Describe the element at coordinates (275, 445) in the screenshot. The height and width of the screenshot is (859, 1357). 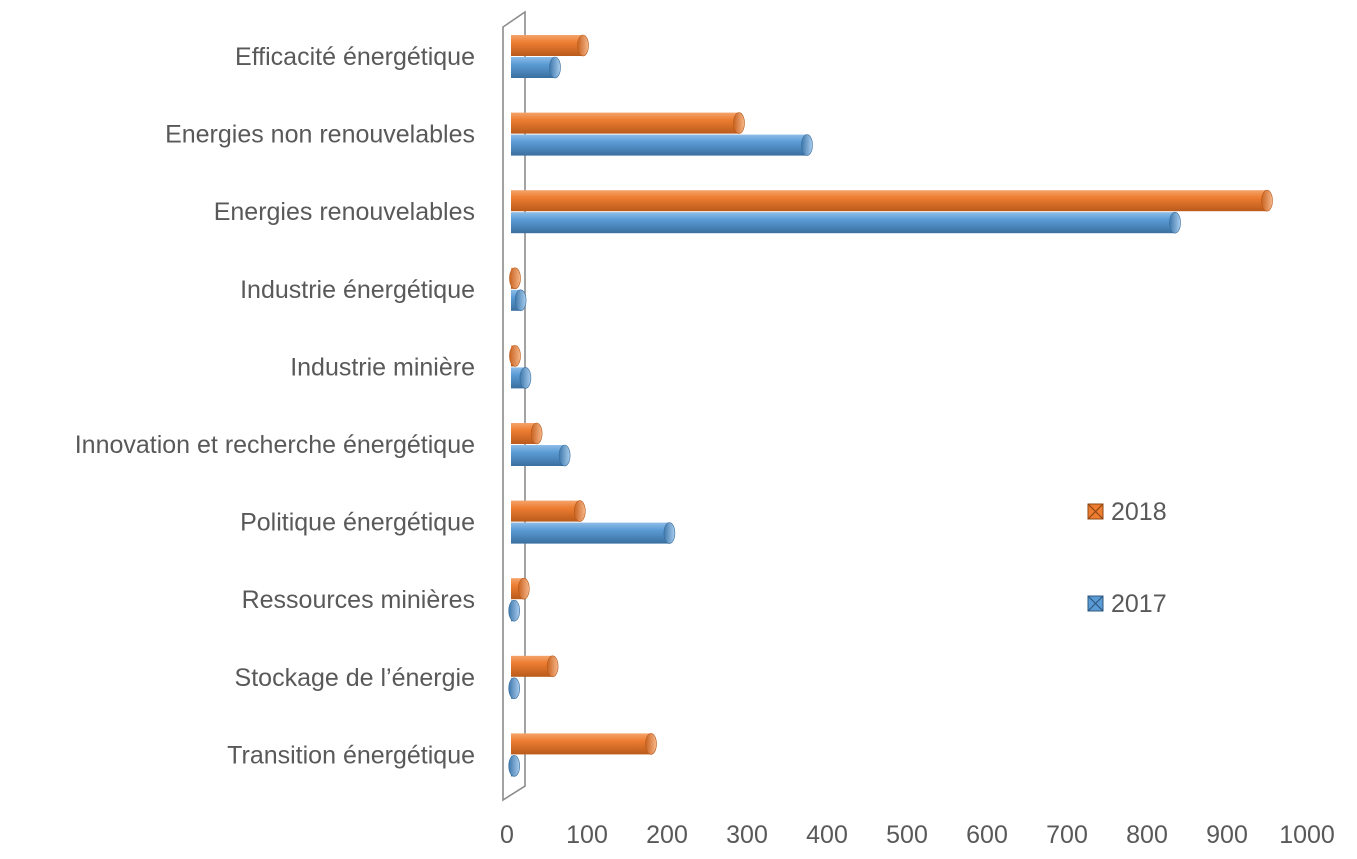
I see `category-label: Innovation et recherche énergétique` at that location.